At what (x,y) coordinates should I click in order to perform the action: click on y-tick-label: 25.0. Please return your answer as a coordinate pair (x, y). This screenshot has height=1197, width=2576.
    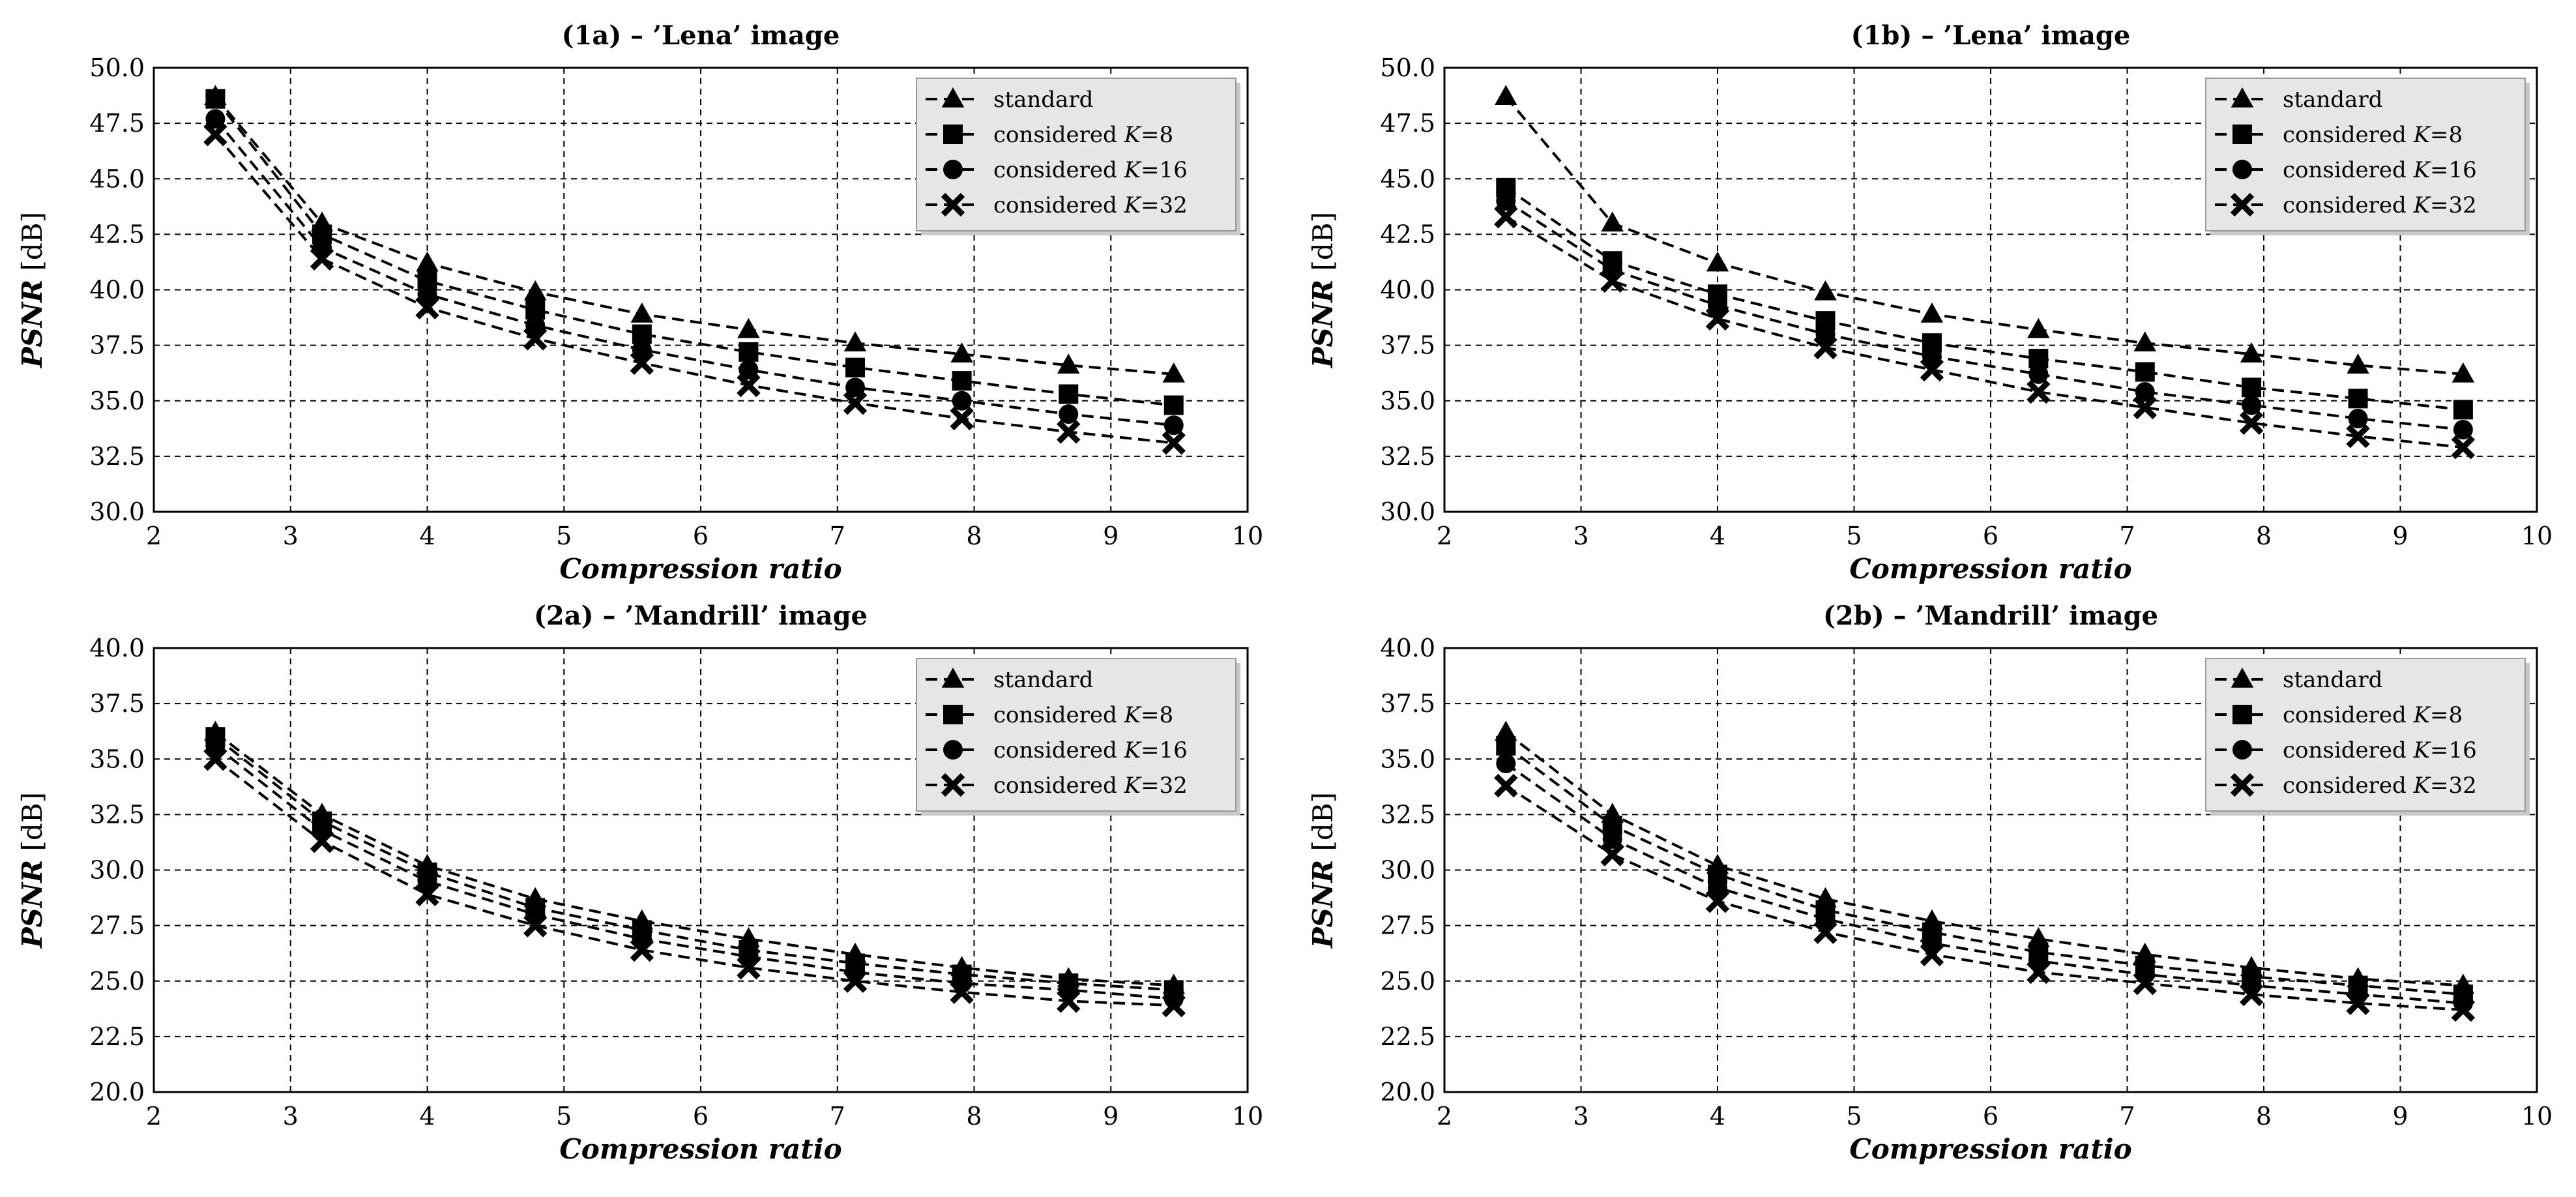
    Looking at the image, I should click on (117, 981).